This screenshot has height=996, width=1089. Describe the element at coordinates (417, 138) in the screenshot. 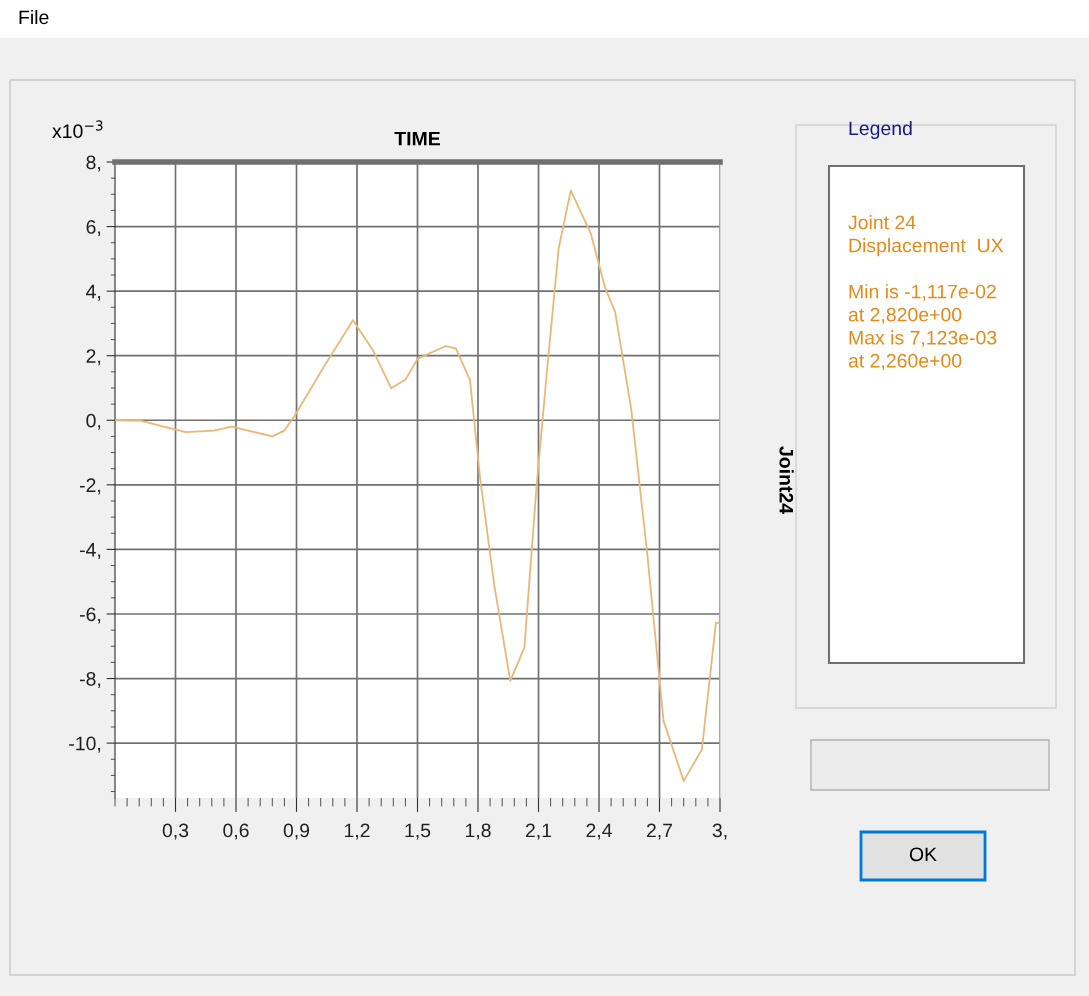

I see `chart-title: TIME` at that location.